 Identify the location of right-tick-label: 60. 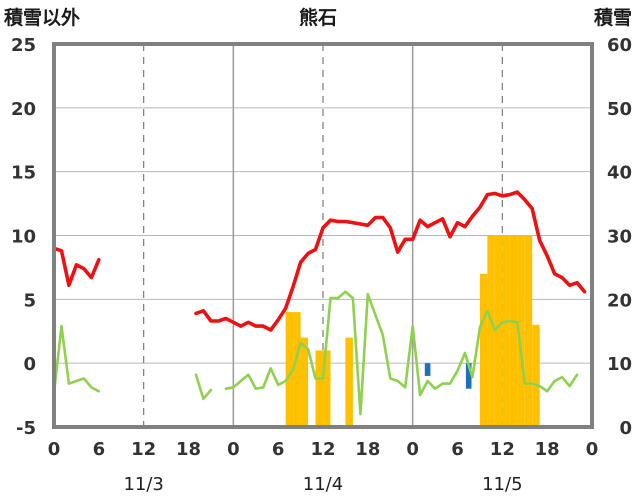
(619, 45).